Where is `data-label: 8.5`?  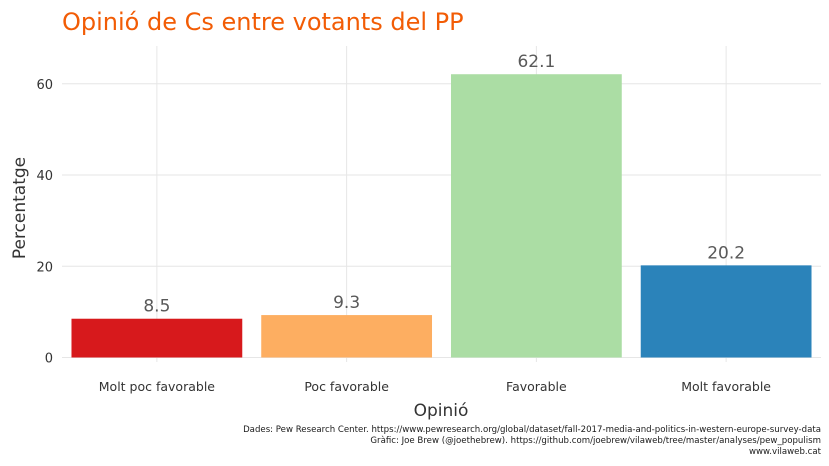 data-label: 8.5 is located at coordinates (156, 307).